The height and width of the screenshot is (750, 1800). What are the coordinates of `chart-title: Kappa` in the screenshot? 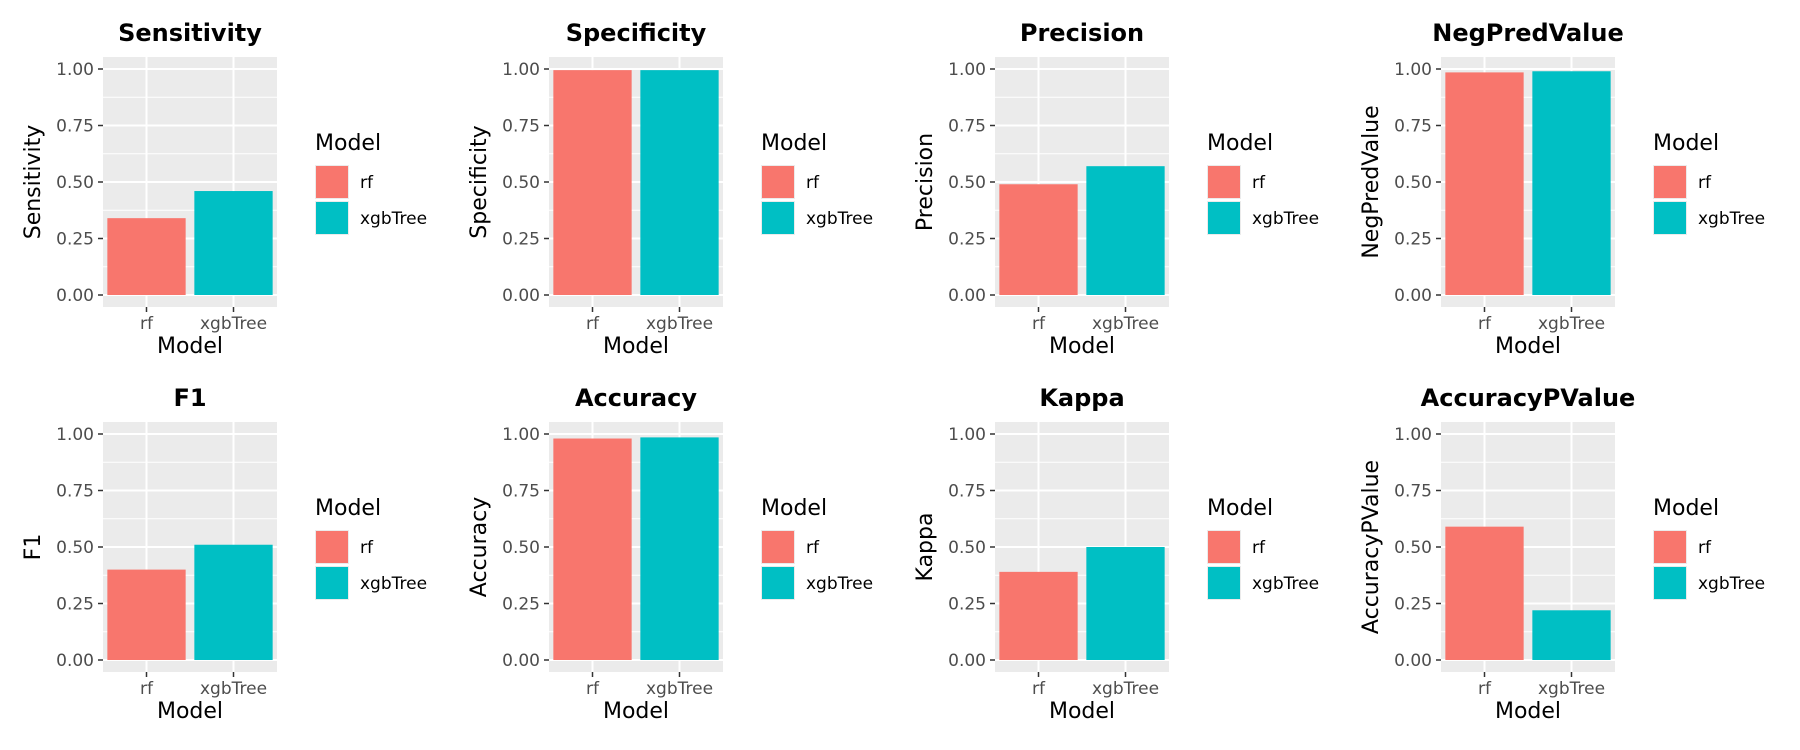 It's located at (1081, 398).